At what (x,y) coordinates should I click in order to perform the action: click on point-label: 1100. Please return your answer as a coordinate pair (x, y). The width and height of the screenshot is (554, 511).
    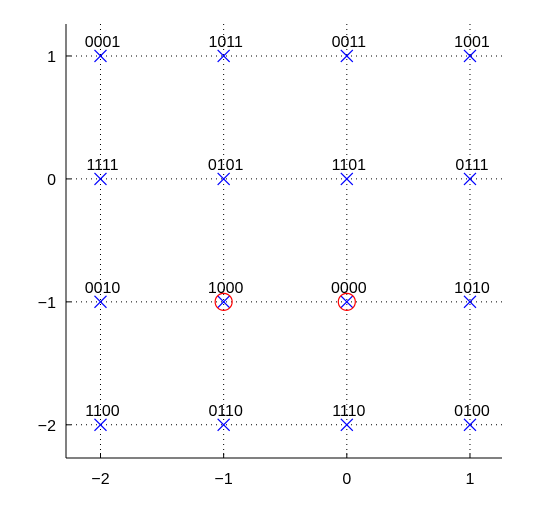
    Looking at the image, I should click on (102, 411).